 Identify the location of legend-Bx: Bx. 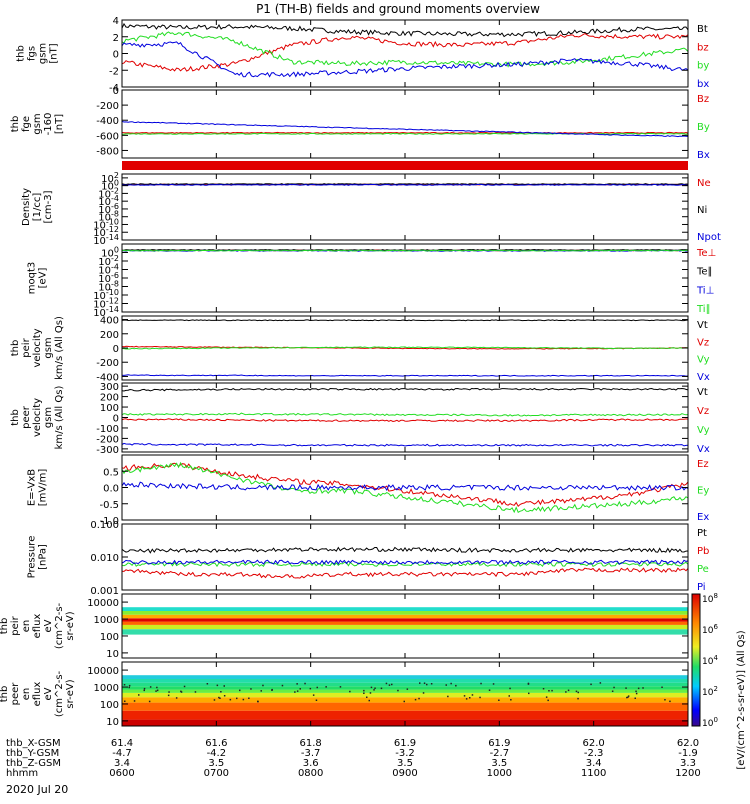
(703, 155).